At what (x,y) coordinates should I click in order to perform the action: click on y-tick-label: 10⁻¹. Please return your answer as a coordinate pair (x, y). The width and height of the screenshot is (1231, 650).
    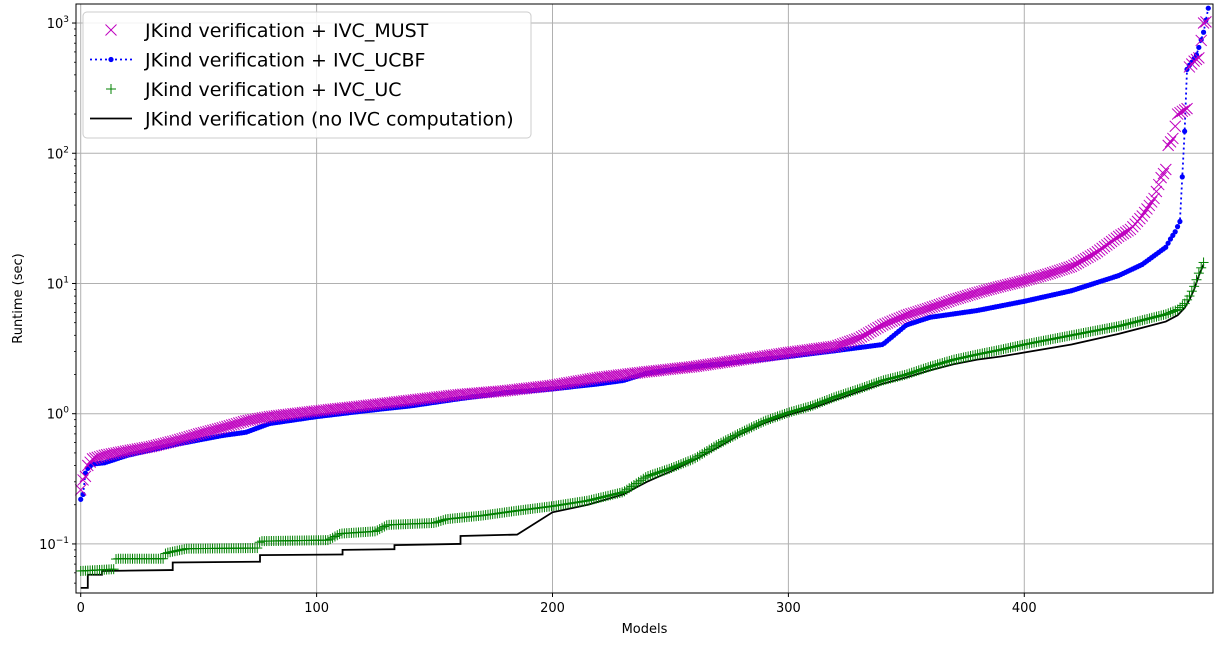
    Looking at the image, I should click on (54, 544).